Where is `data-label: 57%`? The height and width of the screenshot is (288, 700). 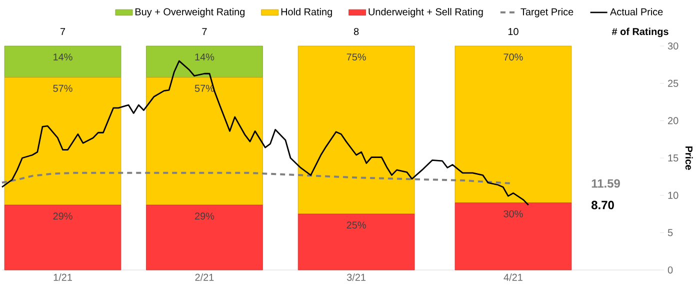
data-label: 57% is located at coordinates (62, 88).